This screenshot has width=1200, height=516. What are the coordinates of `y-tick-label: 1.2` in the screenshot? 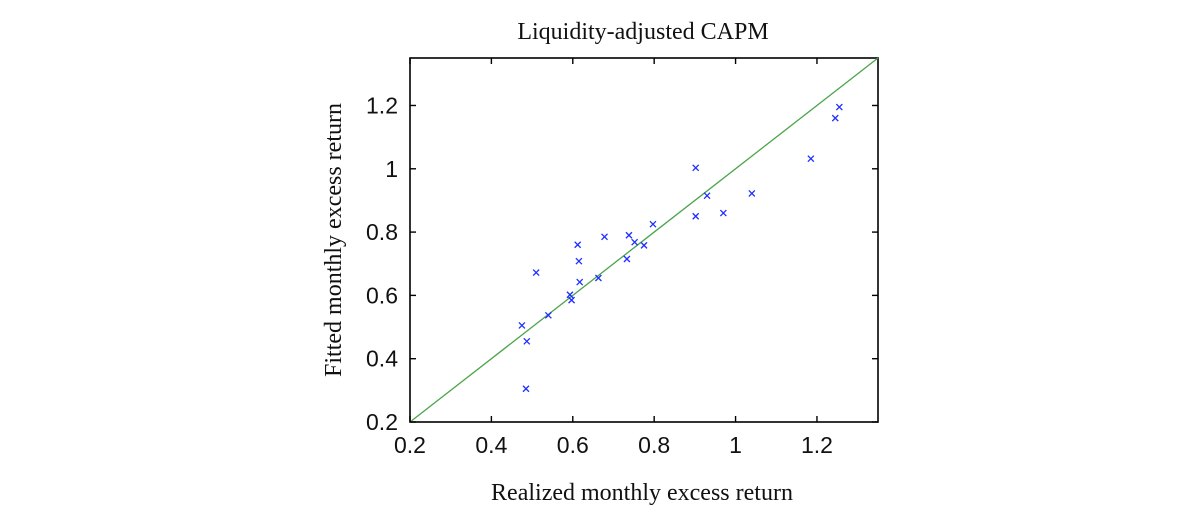 It's located at (382, 105).